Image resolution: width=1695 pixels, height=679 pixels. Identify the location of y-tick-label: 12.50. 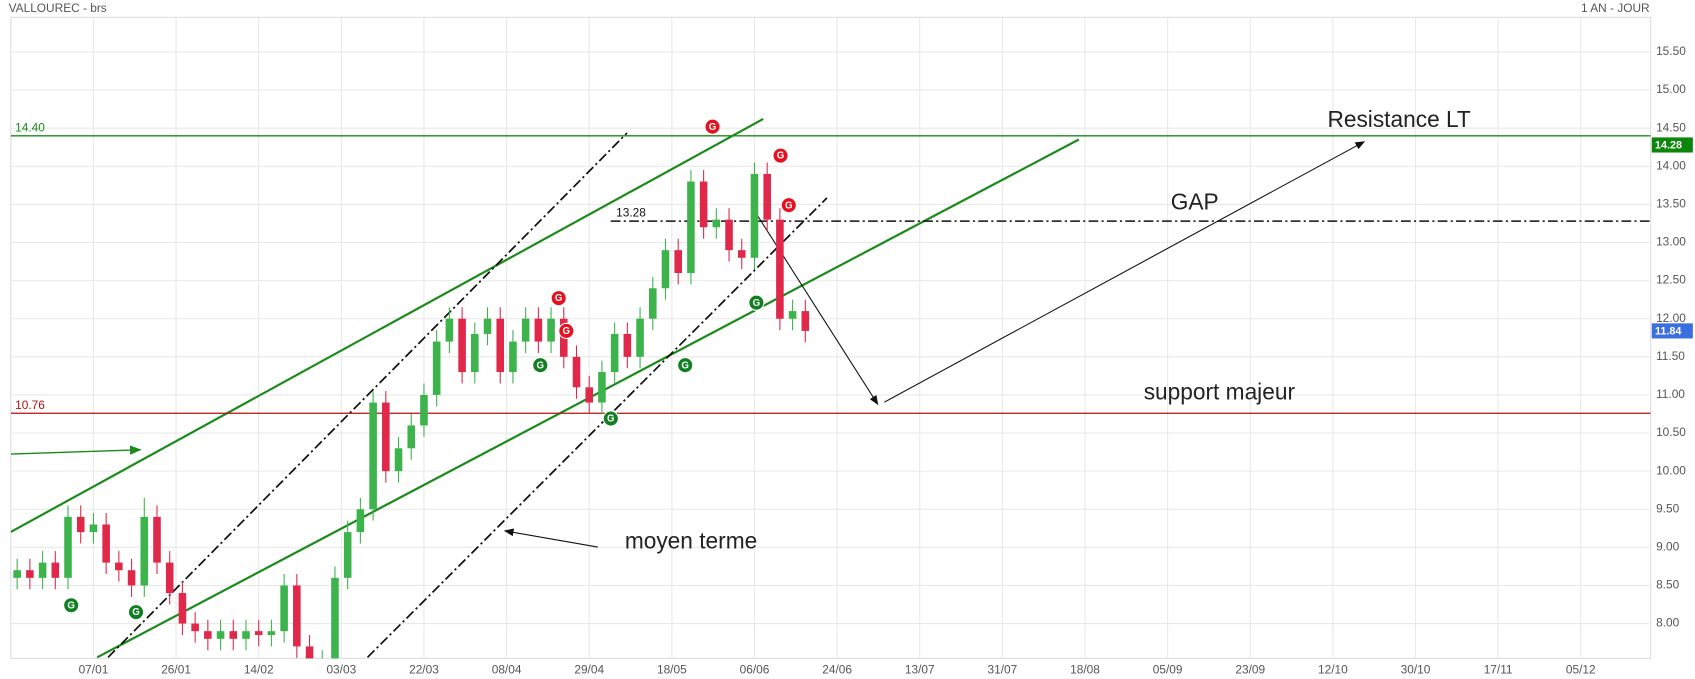
(1671, 280).